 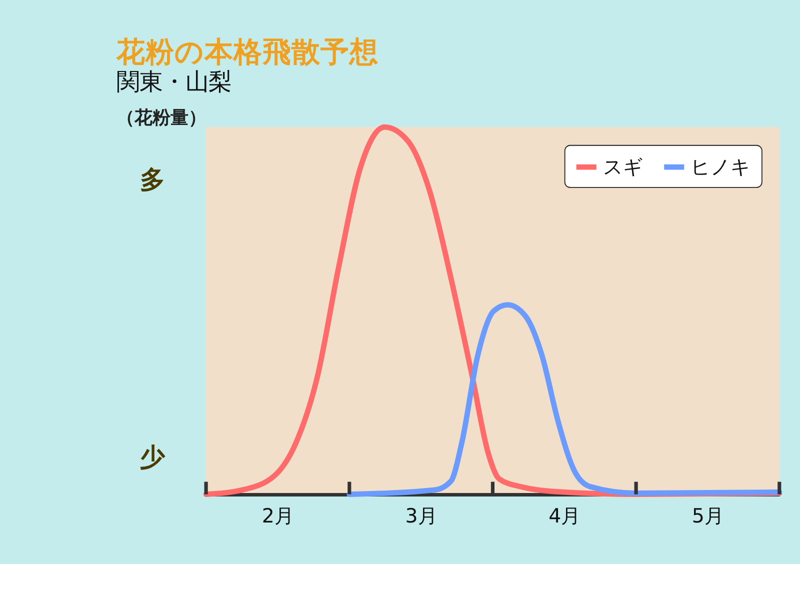 I want to click on chart-title: 花粉の本格飛散予想, so click(x=246, y=51).